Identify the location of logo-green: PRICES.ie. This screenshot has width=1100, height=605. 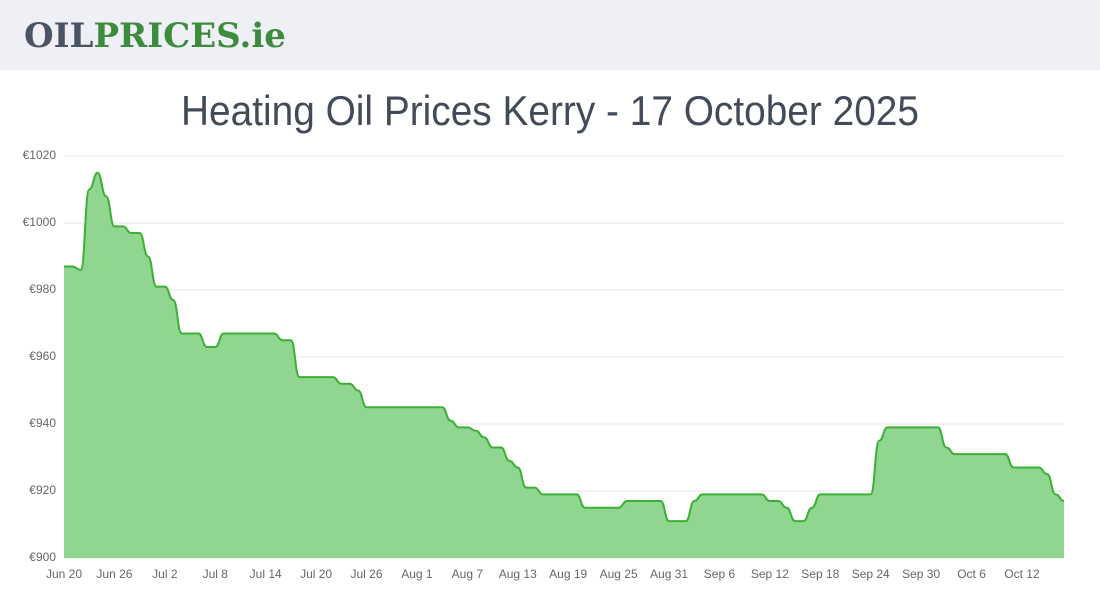
(189, 36).